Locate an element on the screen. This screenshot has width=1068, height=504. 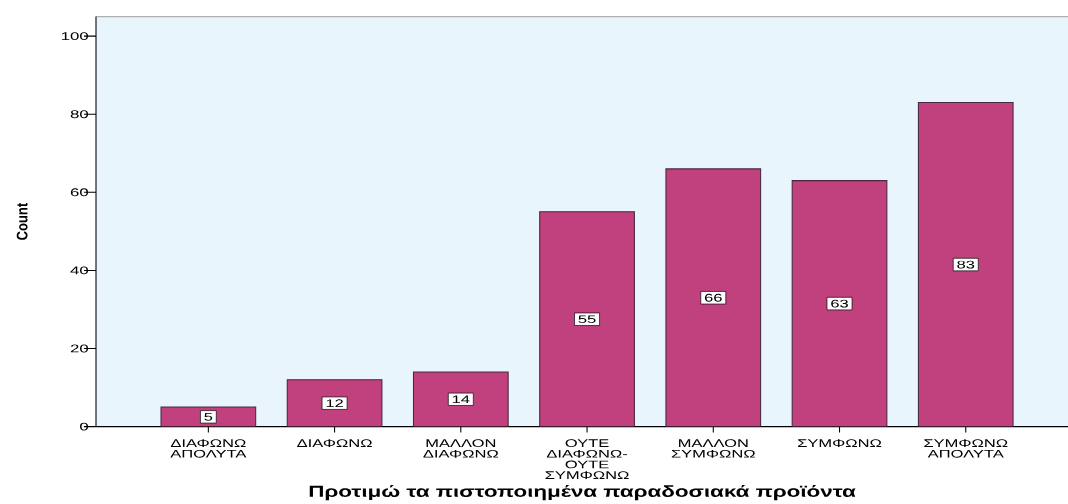
data-label: 55 is located at coordinates (587, 319).